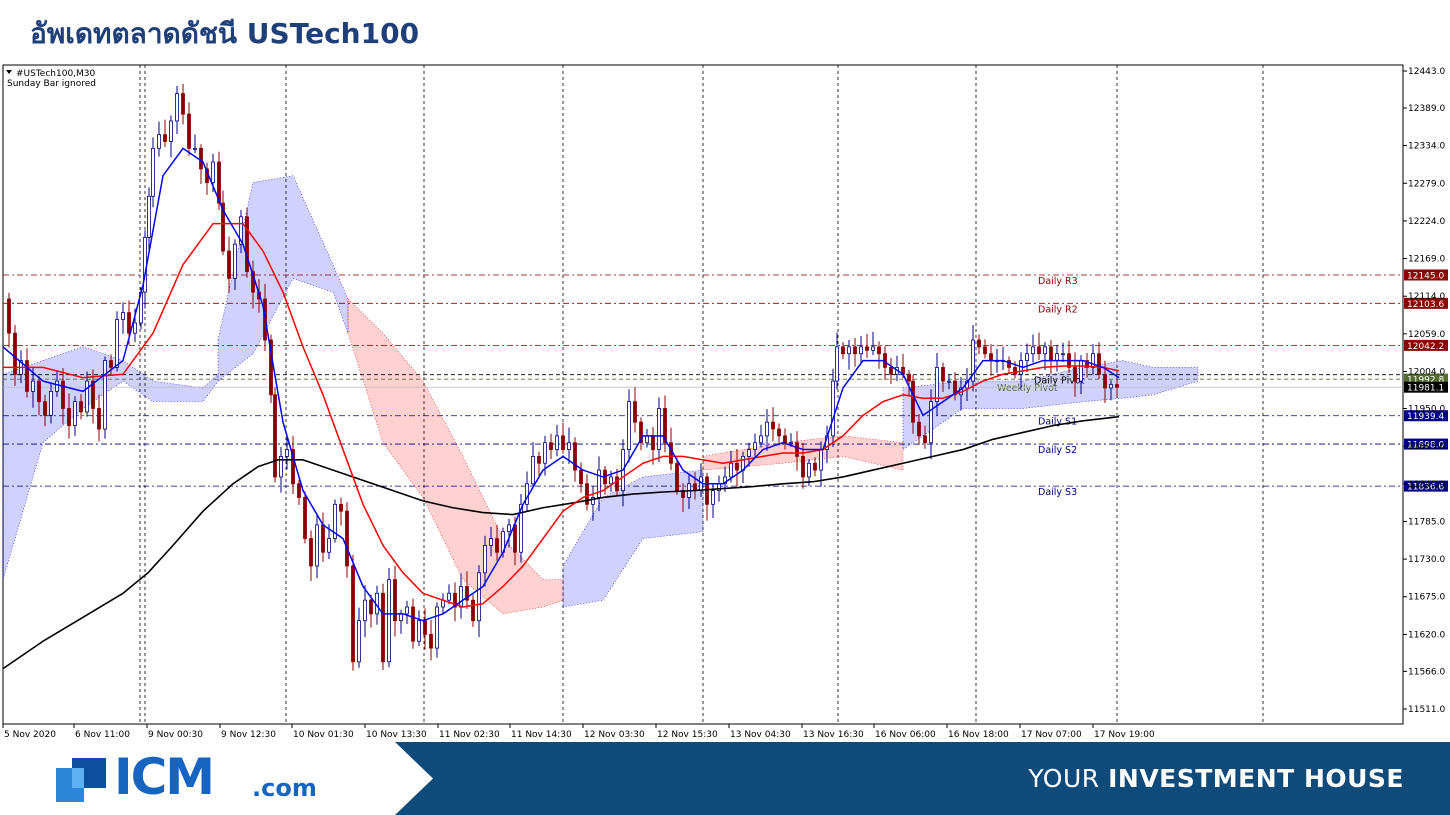 This screenshot has width=1450, height=815. Describe the element at coordinates (1425, 305) in the screenshot. I see `price-tag-label: 12103.6` at that location.